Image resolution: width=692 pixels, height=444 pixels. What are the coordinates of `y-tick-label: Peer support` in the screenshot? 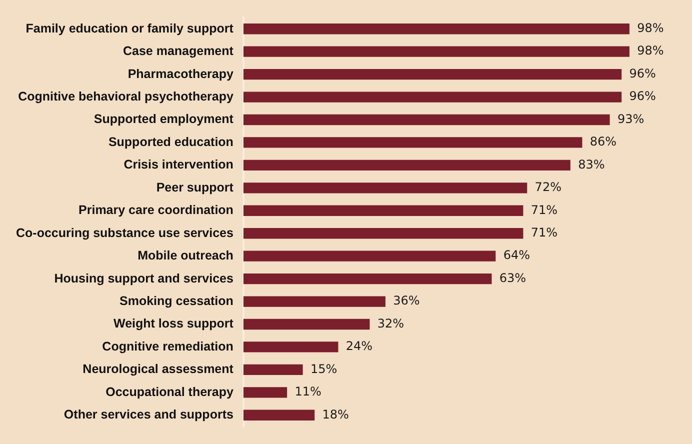 It's located at (195, 187).